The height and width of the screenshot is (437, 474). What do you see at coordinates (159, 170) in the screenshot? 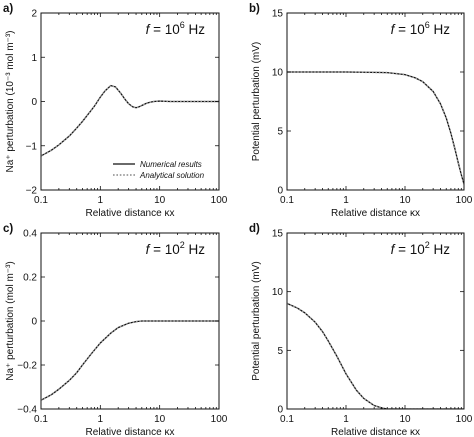
I see `legend: Numerical results Analytical solution` at bounding box center [159, 170].